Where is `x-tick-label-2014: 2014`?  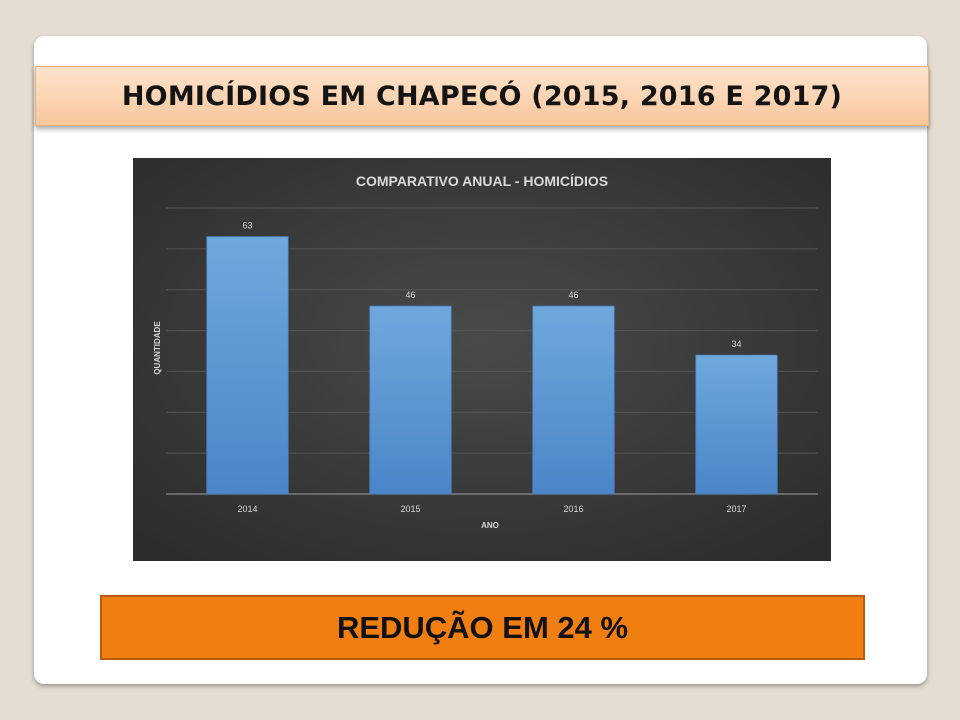 x-tick-label-2014: 2014 is located at coordinates (247, 509).